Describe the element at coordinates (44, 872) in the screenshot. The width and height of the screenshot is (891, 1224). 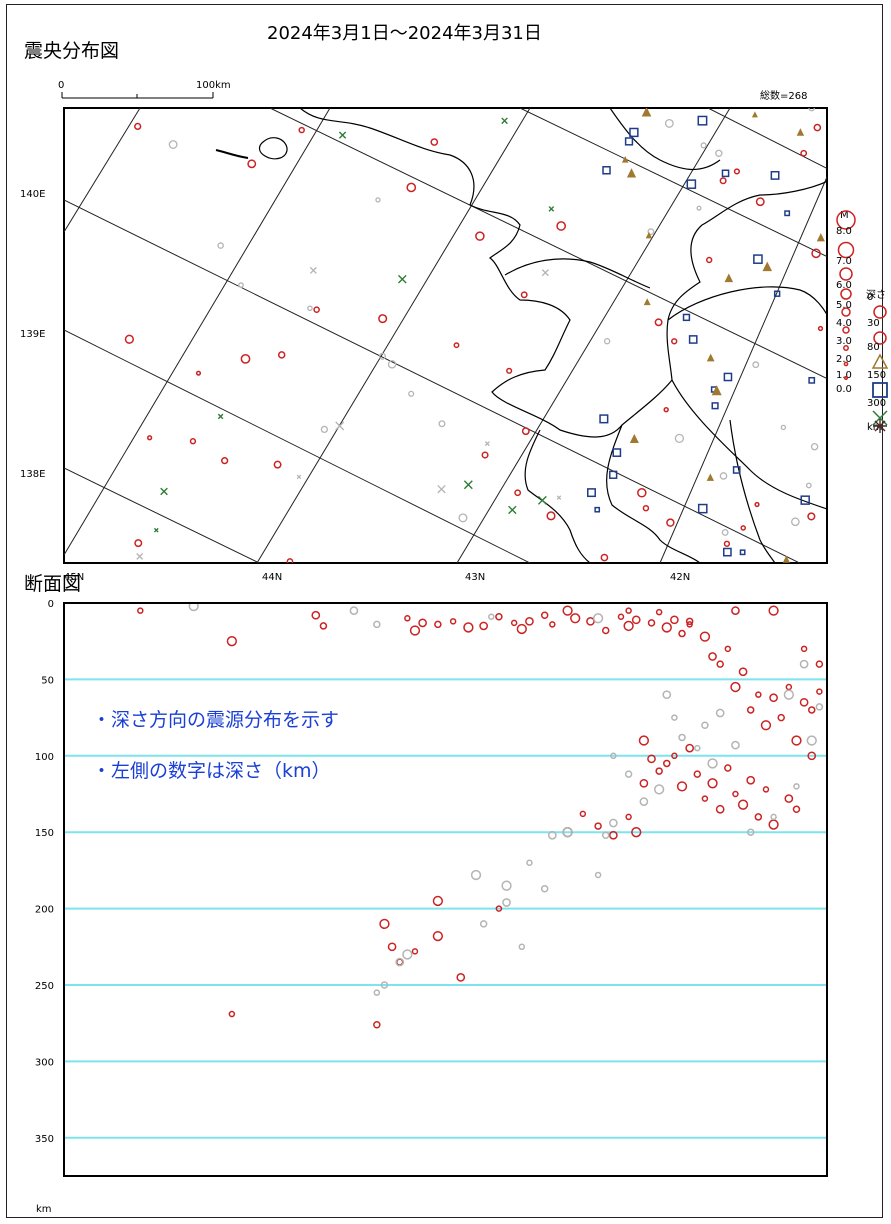
I see `cross-section-depth-ticks: 0 50 100 150 200 250 300 350` at that location.